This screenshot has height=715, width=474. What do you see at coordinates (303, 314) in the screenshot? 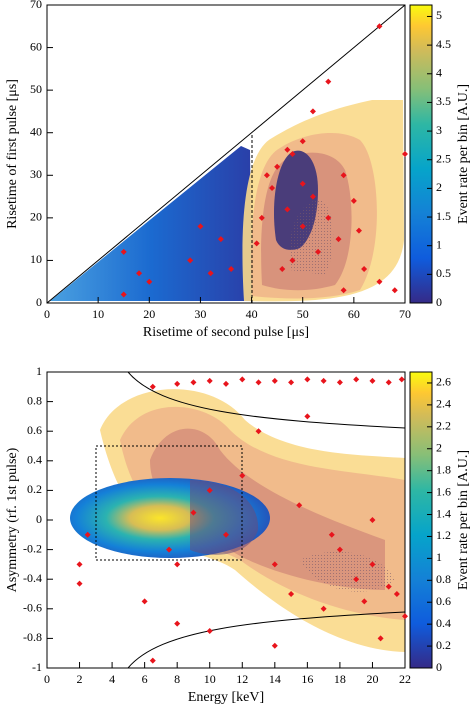
I see `x-tick-label: 50` at bounding box center [303, 314].